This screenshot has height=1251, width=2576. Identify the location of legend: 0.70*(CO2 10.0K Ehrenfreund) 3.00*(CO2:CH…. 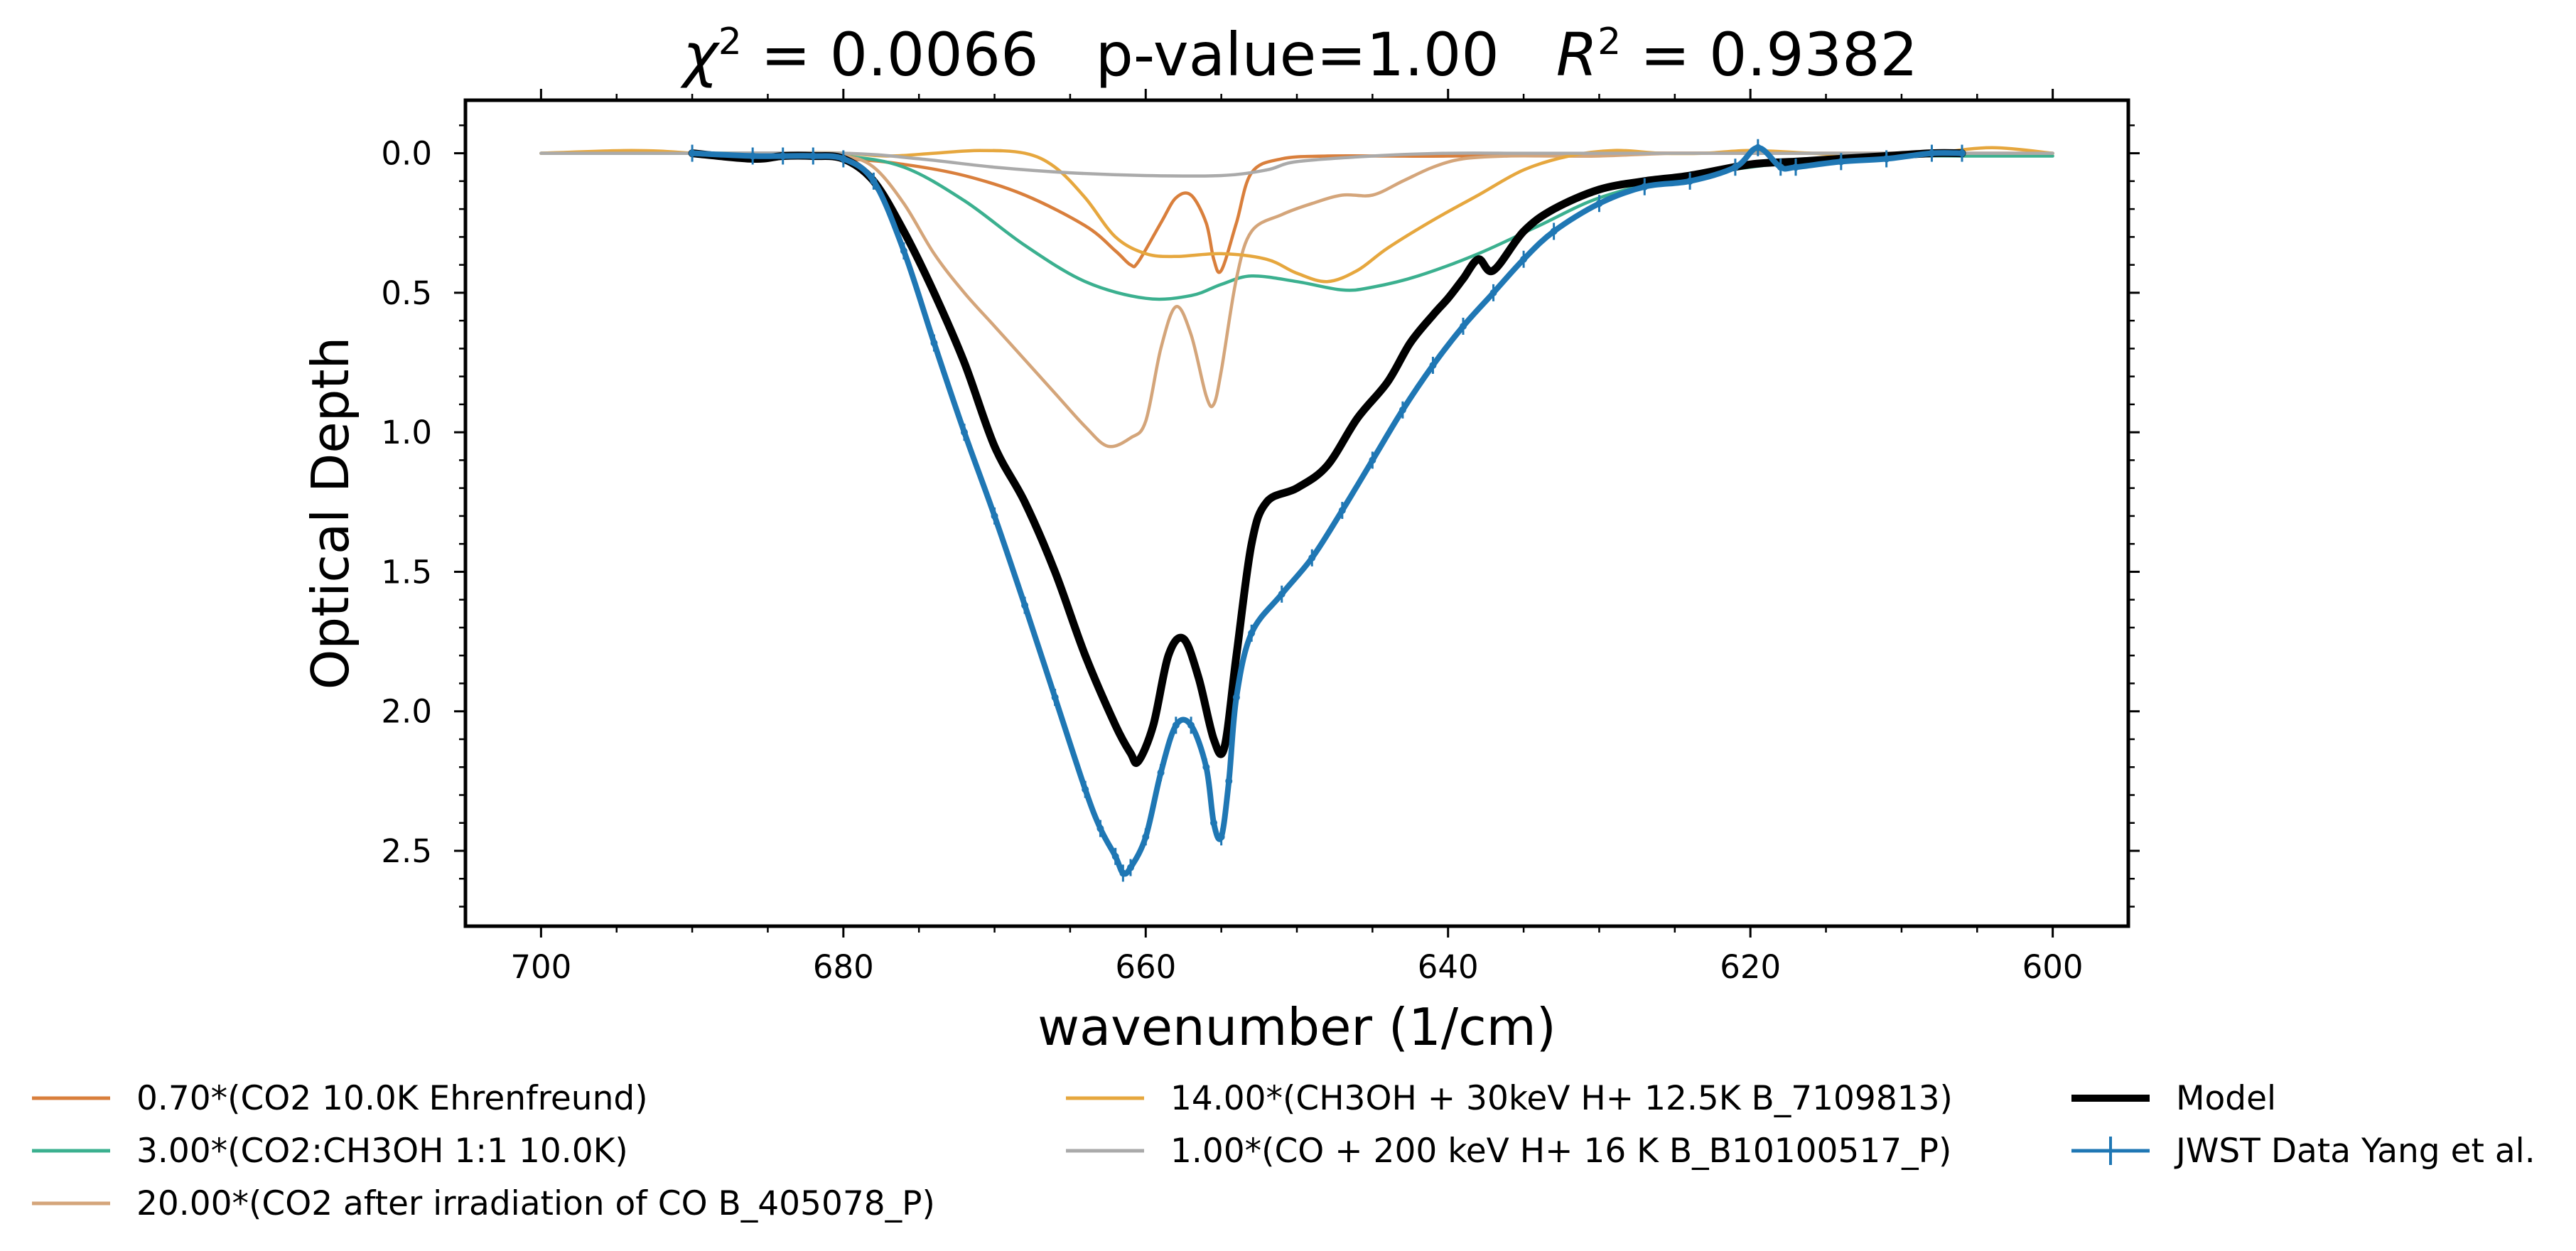
(1283, 1151).